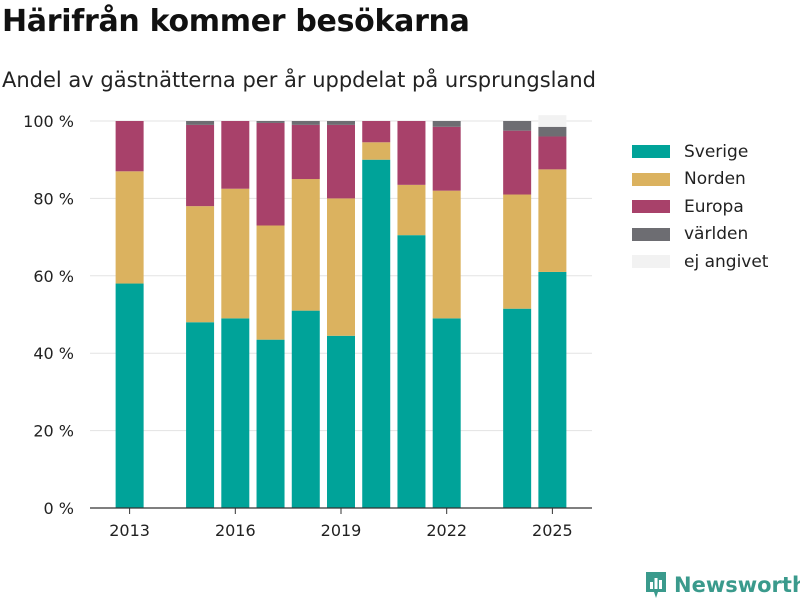  What do you see at coordinates (715, 179) in the screenshot?
I see `legend-label: Norden` at bounding box center [715, 179].